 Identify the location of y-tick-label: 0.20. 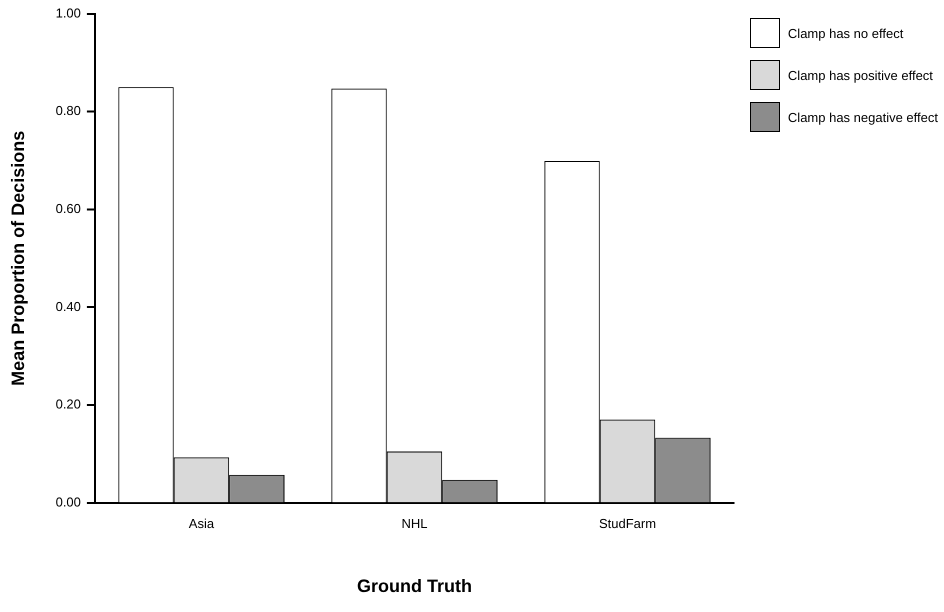
(68, 404).